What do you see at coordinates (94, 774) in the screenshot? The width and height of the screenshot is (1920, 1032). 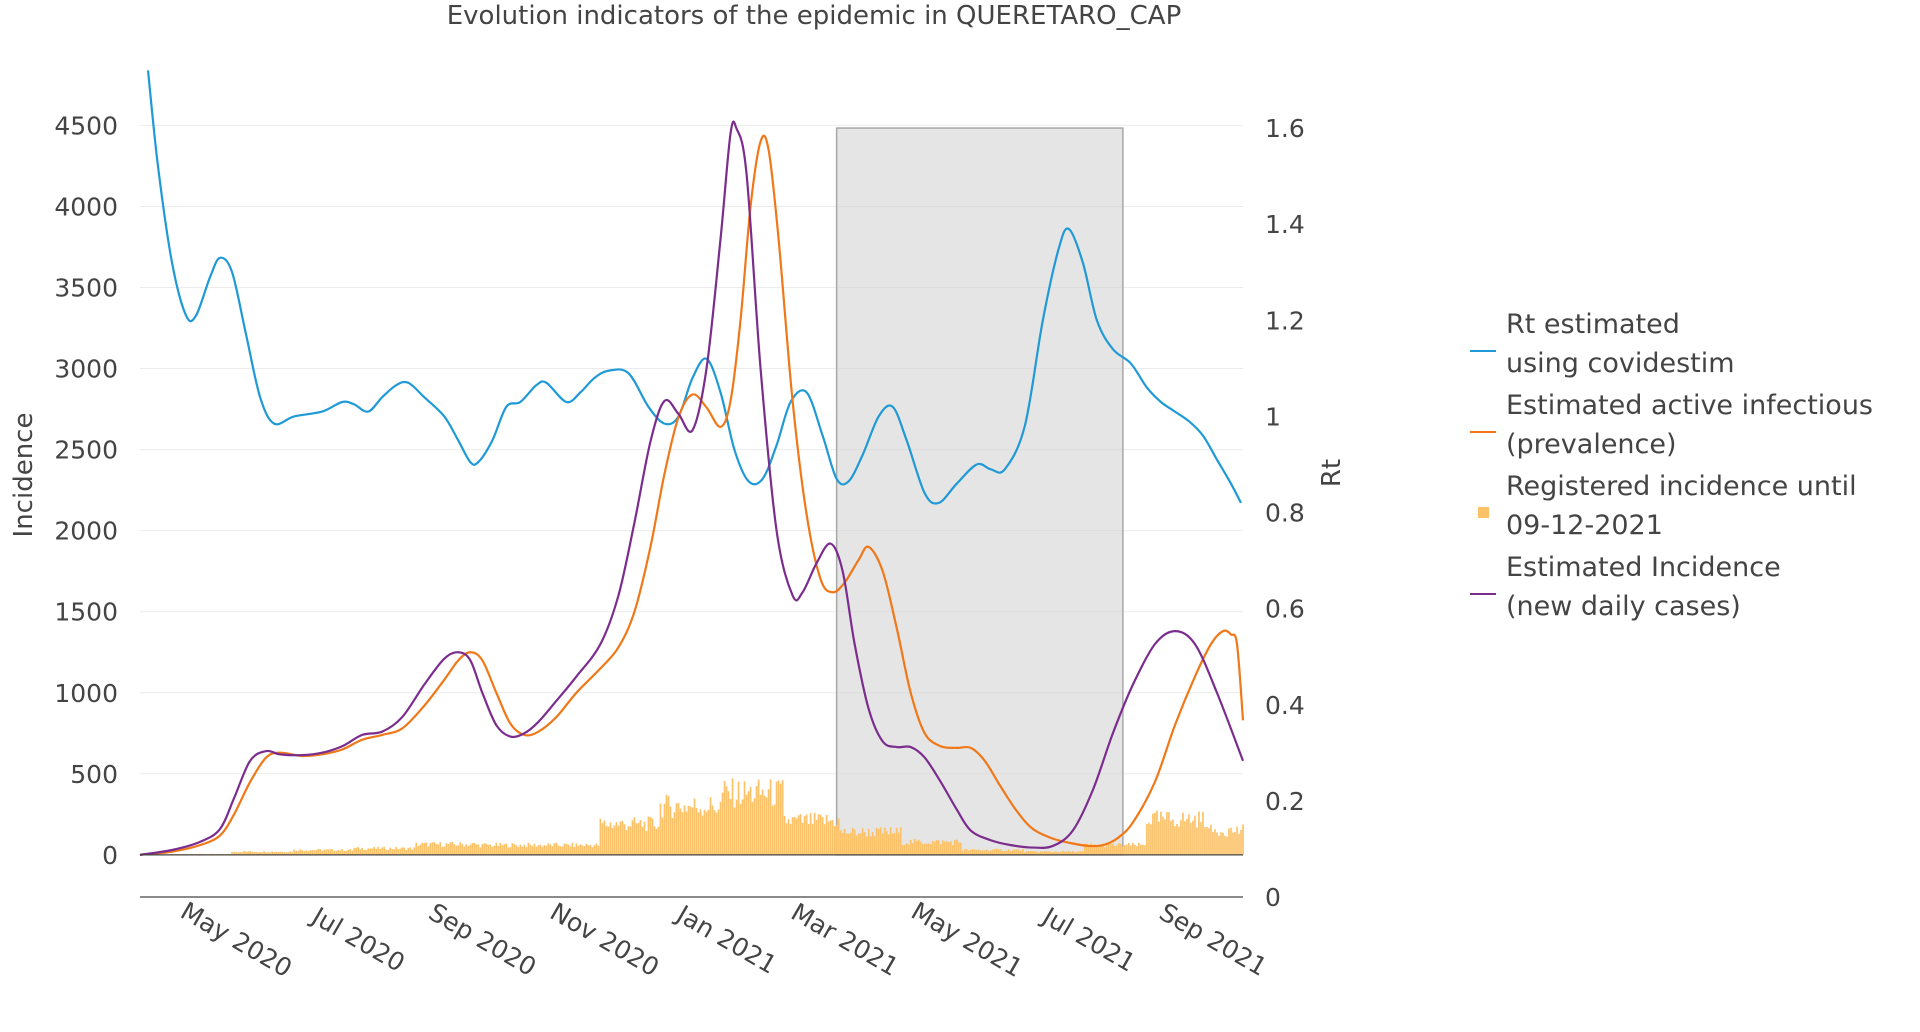 I see `y-tick-label: 500` at bounding box center [94, 774].